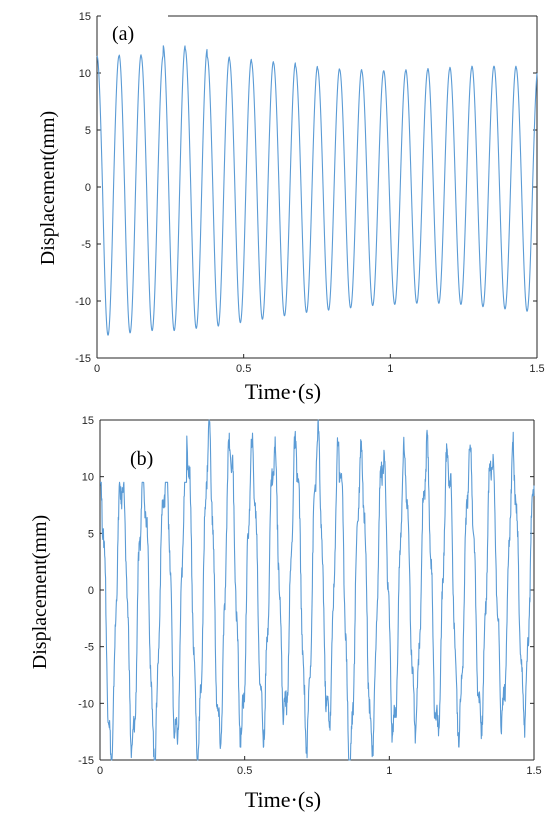  Describe the element at coordinates (283, 799) in the screenshot. I see `x-axis-label-b: Time·(s)` at that location.